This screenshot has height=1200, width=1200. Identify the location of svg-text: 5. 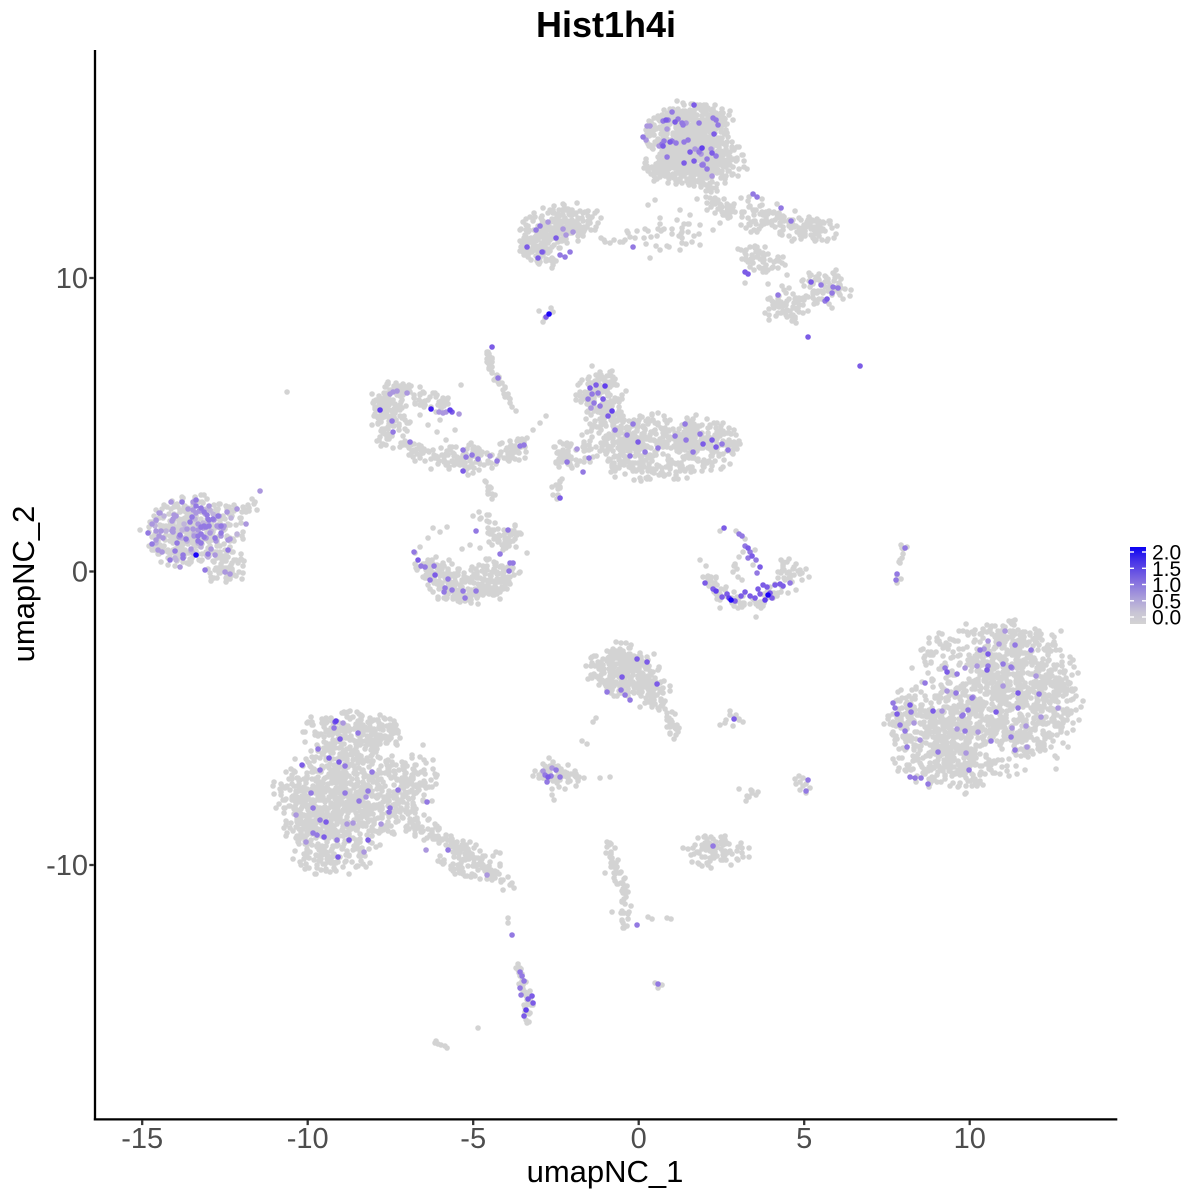
(804, 1139).